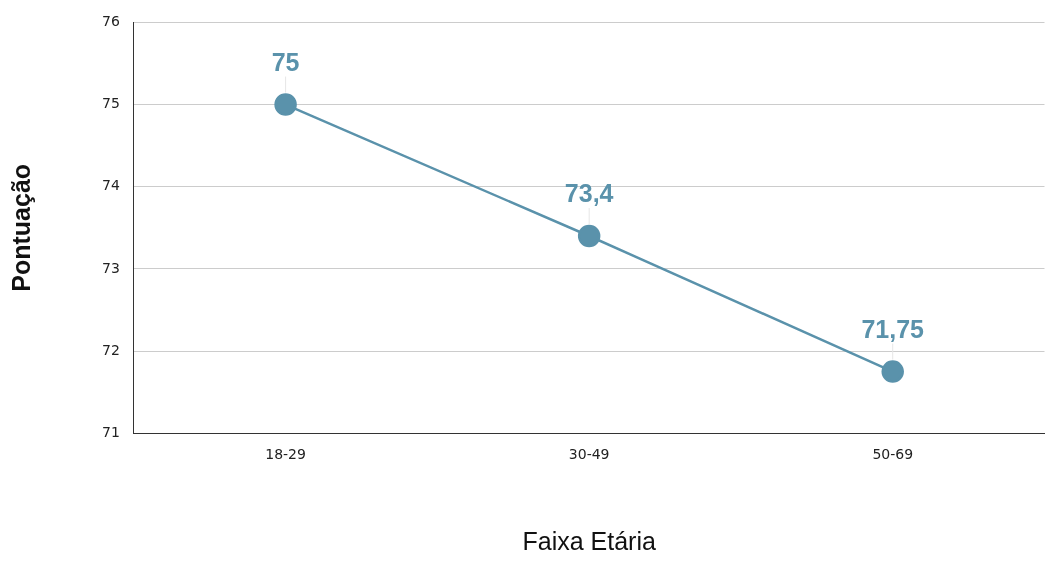 Image resolution: width=1057 pixels, height=566 pixels. Describe the element at coordinates (110, 431) in the screenshot. I see `y-tick-label: 71` at that location.